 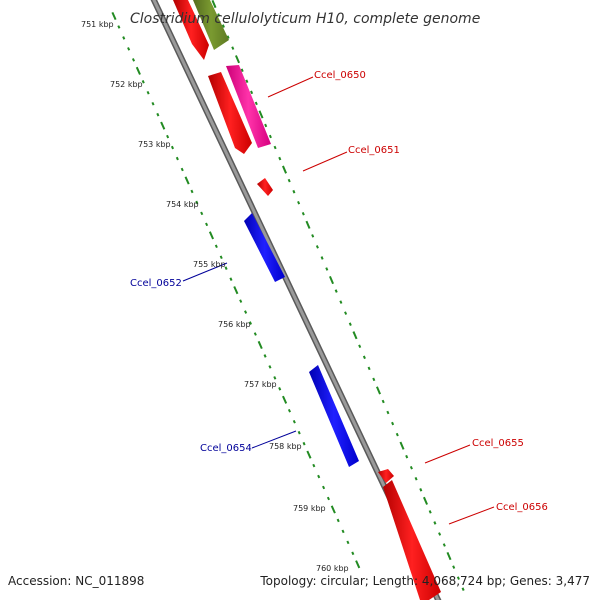 What do you see at coordinates (374, 150) in the screenshot?
I see `gene-label-ccel-0651: Ccel_0651` at bounding box center [374, 150].